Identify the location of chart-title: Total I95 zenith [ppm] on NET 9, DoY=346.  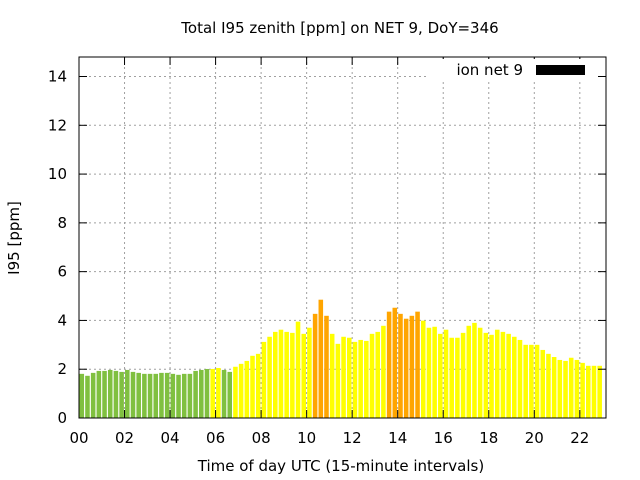
(339, 28).